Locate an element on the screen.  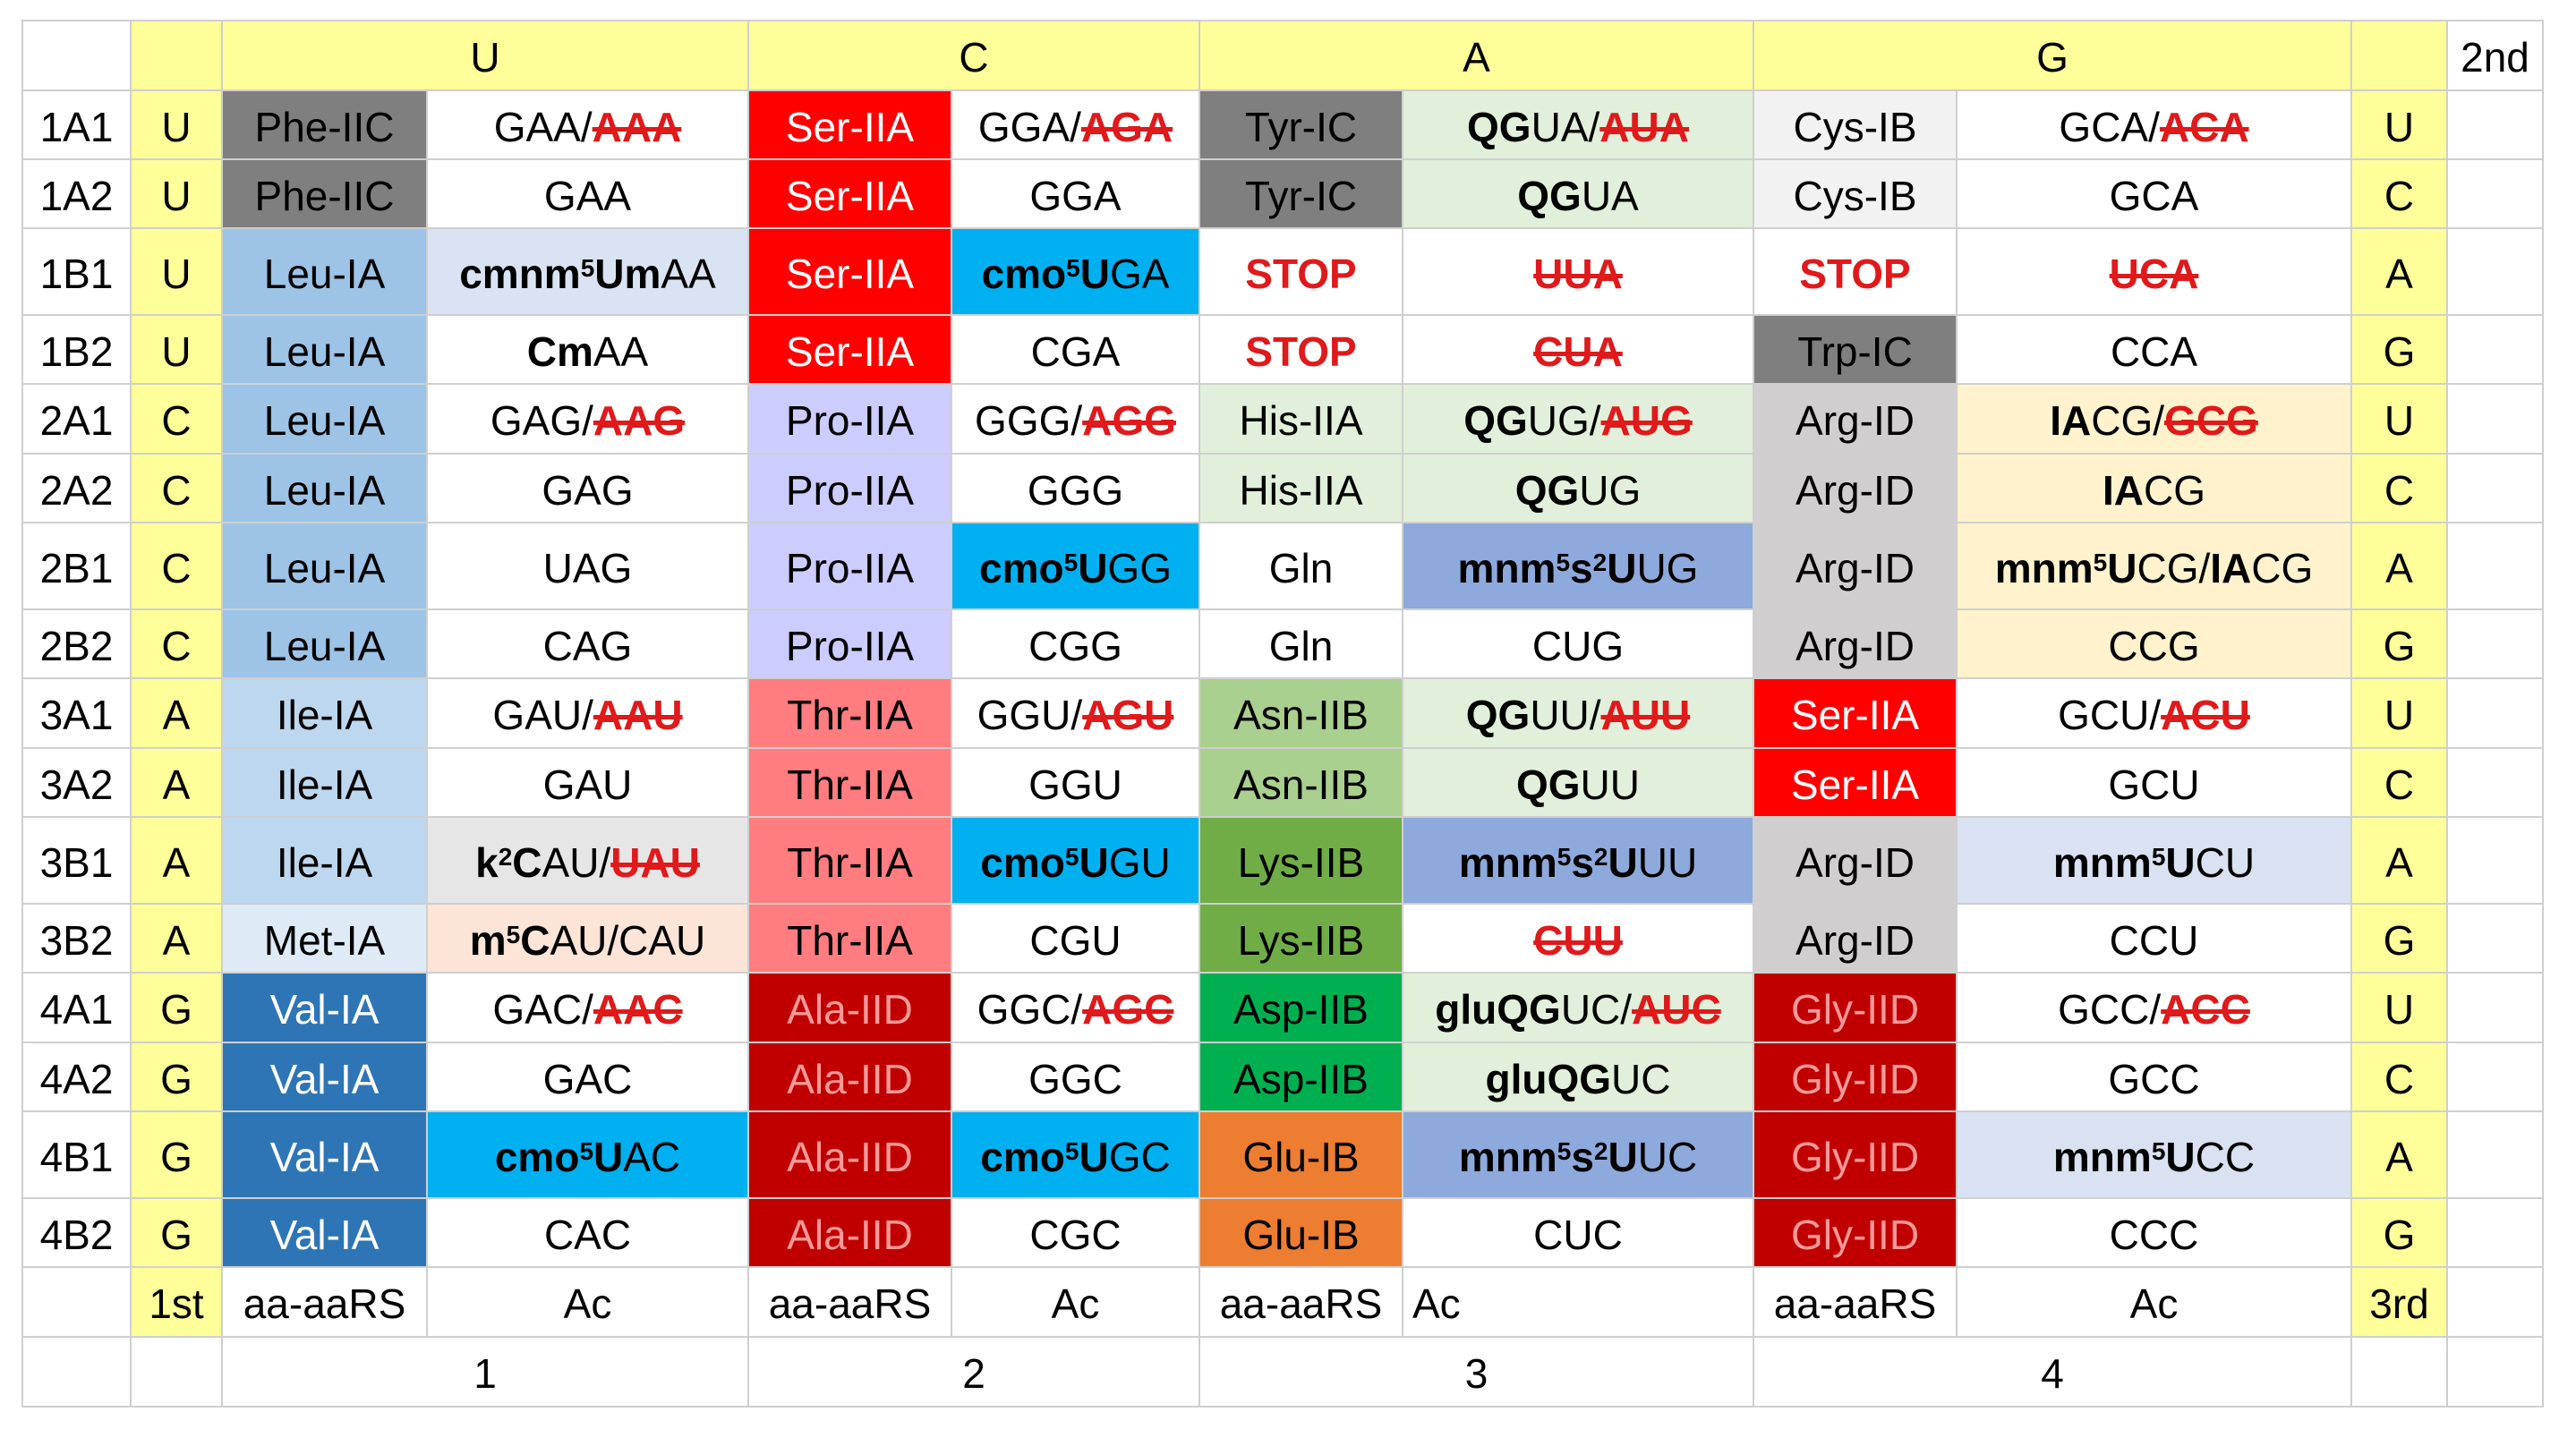
anticodon-part: CCA is located at coordinates (2154, 351).